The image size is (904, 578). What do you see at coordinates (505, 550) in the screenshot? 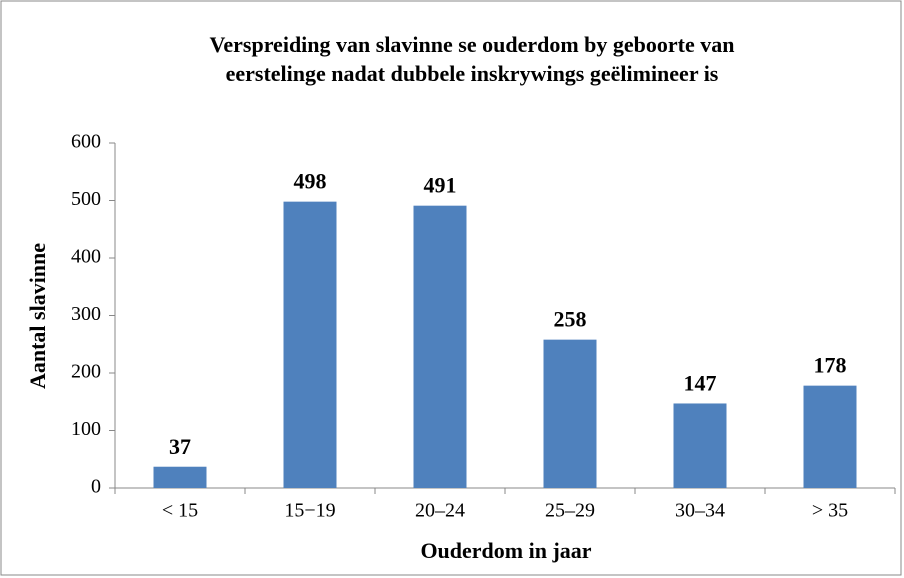
I see `x-axis-label: Ouderdom in jaar` at bounding box center [505, 550].